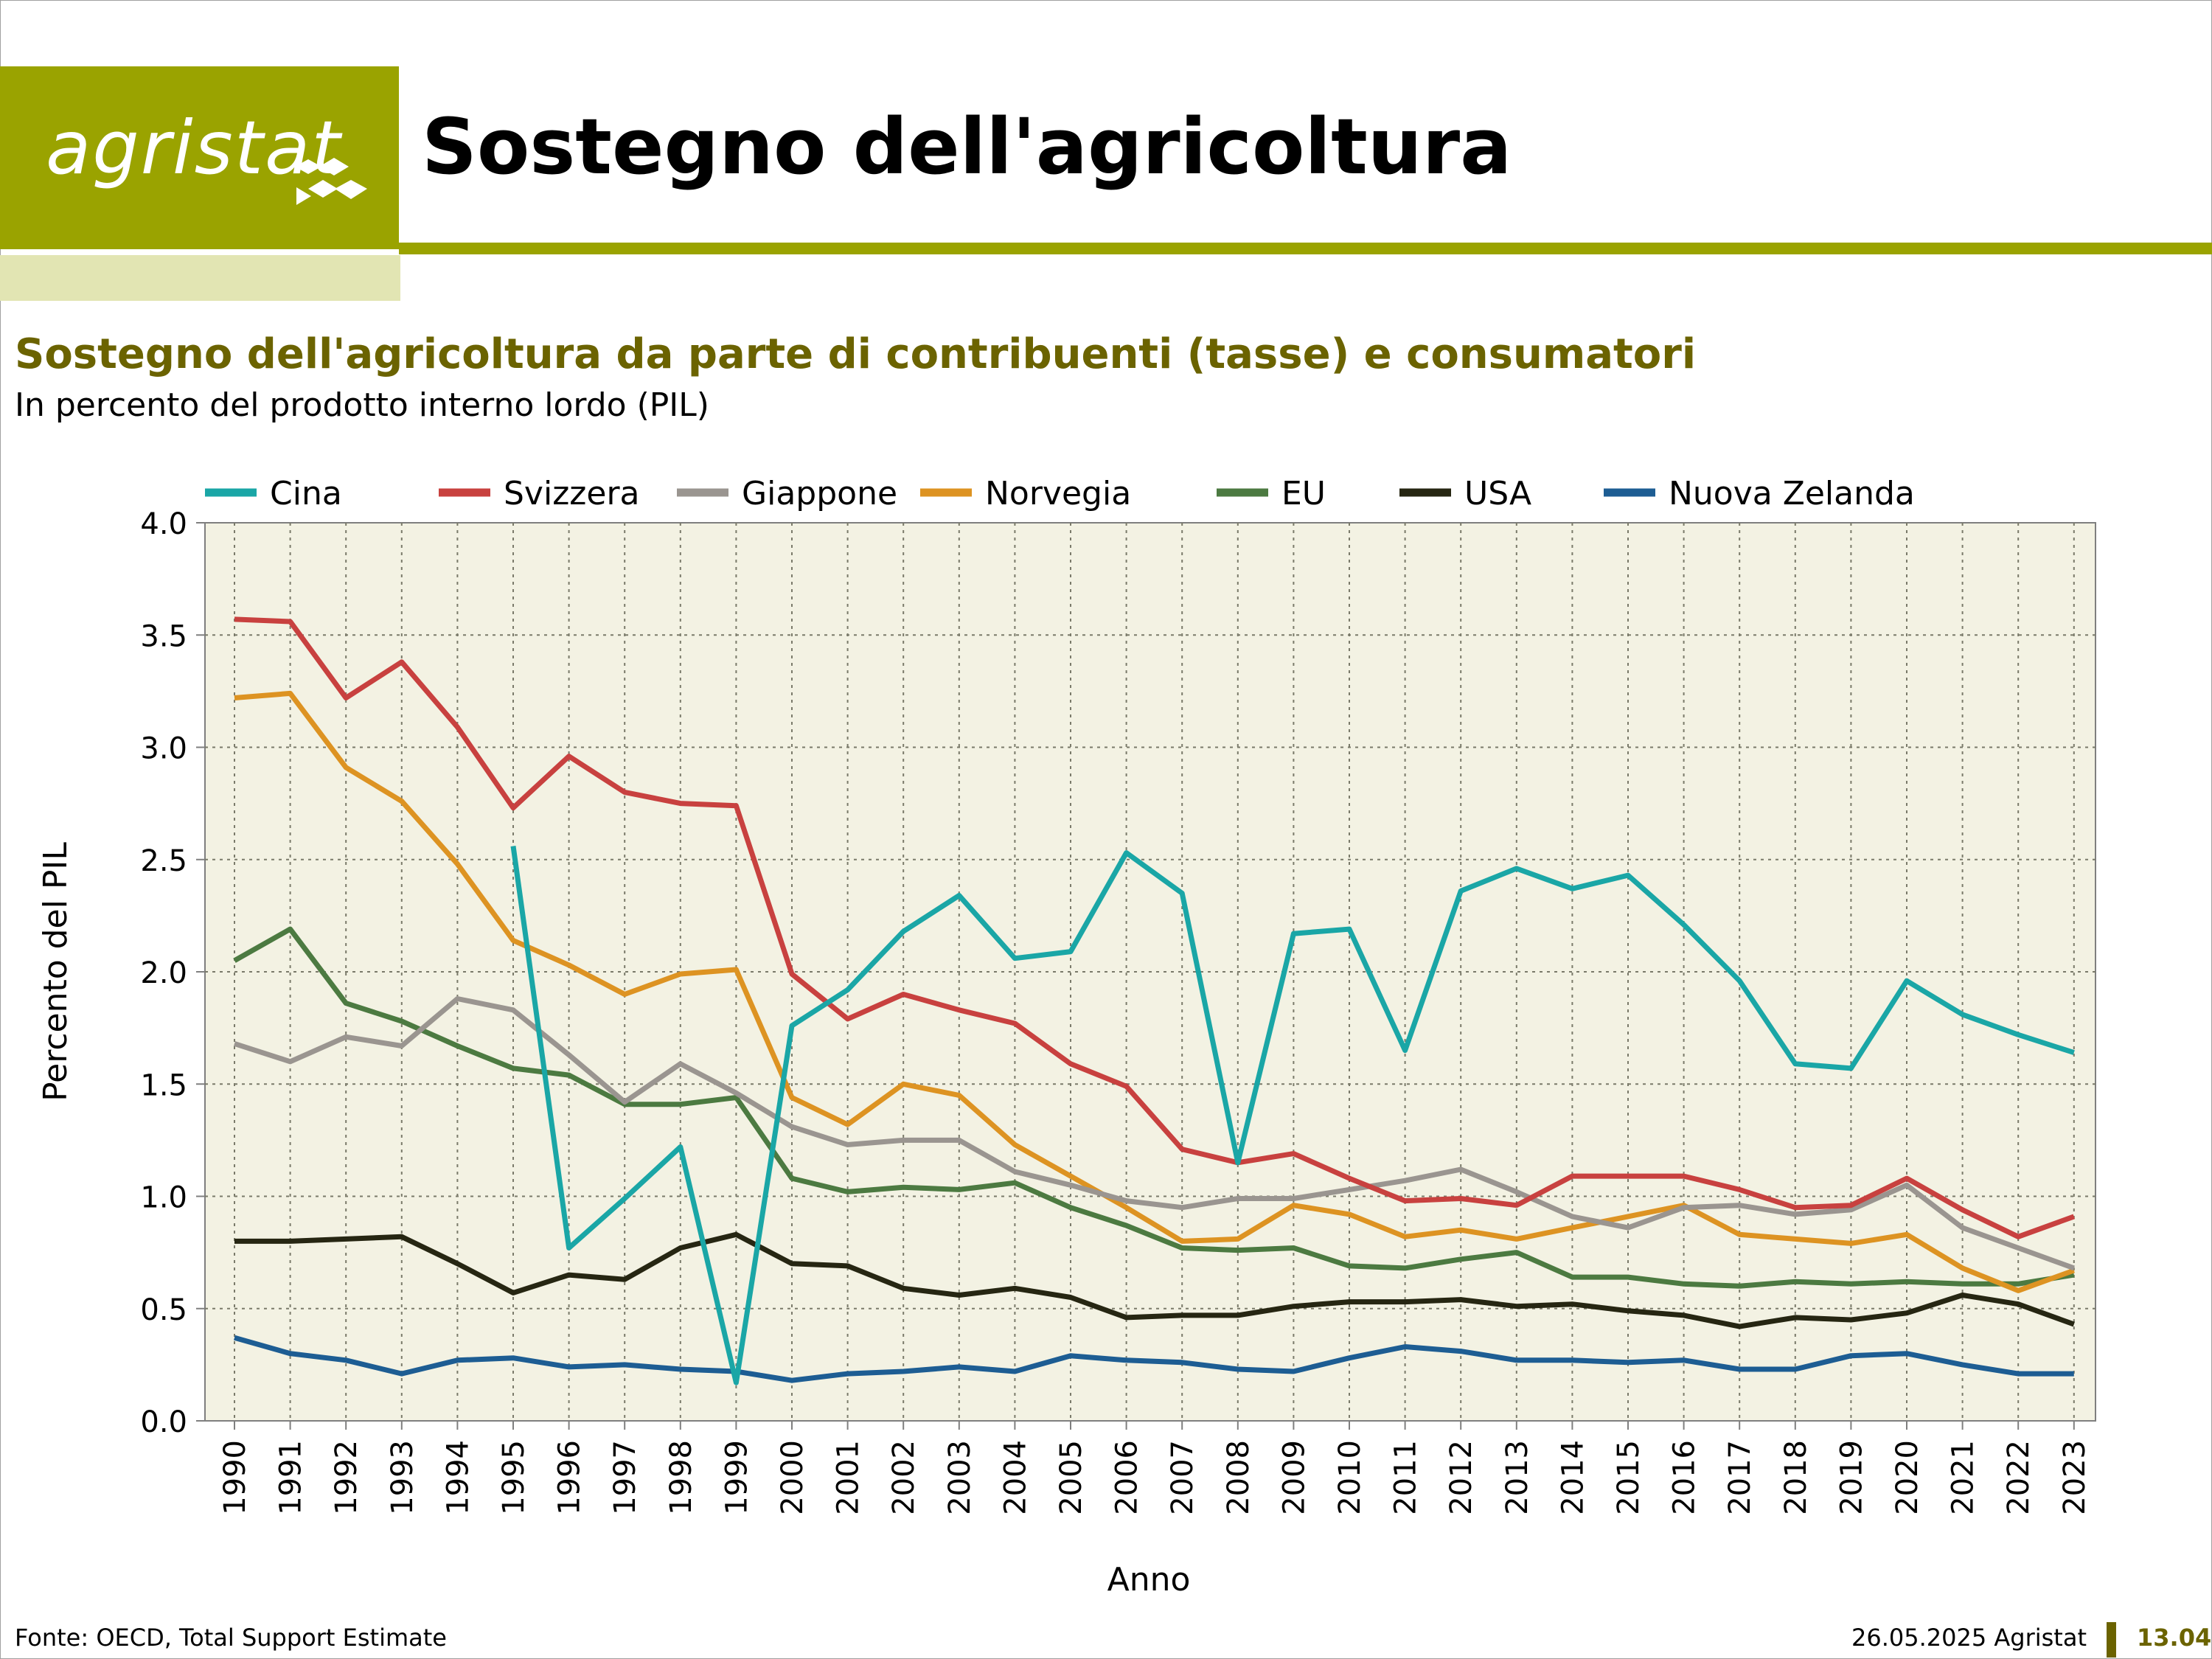 This screenshot has height=1659, width=2212. Describe the element at coordinates (1071, 1477) in the screenshot. I see `x-tick-label: 2005` at that location.